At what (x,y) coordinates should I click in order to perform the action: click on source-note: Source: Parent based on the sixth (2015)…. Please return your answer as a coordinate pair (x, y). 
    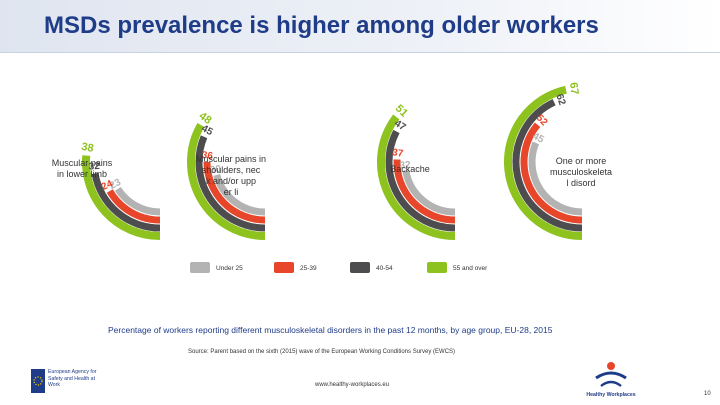
    Looking at the image, I should click on (322, 352).